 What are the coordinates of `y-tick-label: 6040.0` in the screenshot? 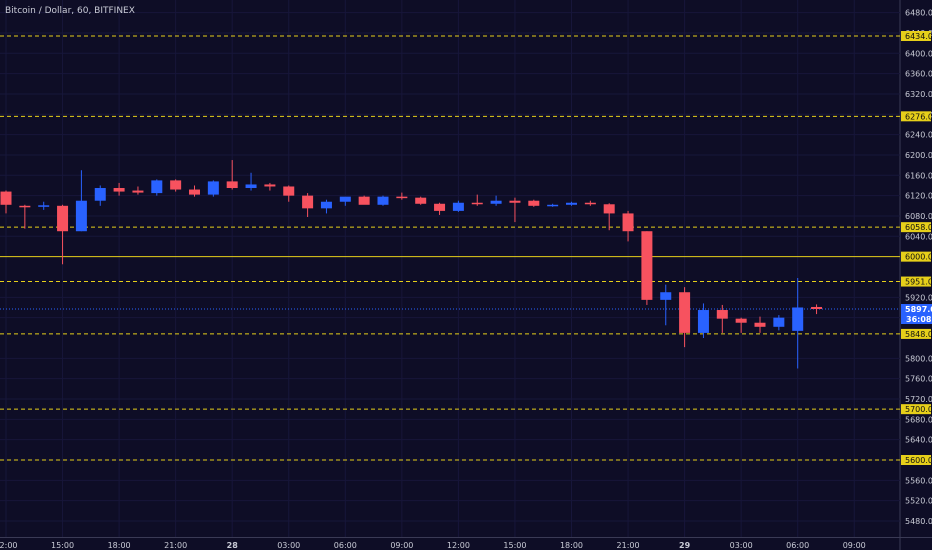 It's located at (918, 236).